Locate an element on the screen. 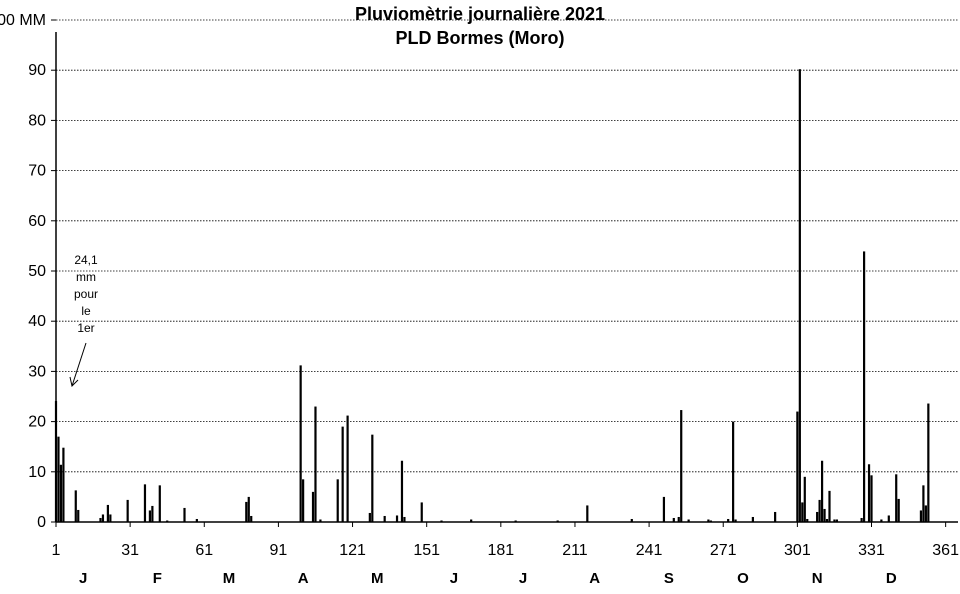  y-tick-label: 90 is located at coordinates (37, 70).